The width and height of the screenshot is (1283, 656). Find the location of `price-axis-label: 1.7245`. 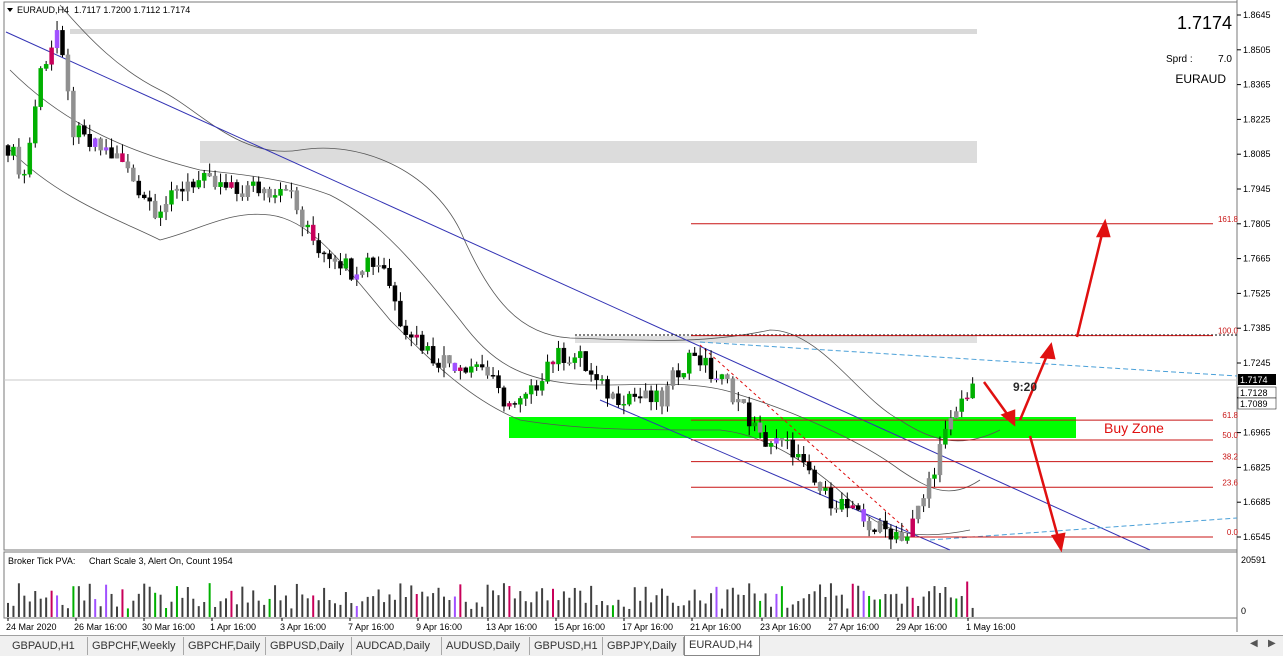

price-axis-label: 1.7245 is located at coordinates (1257, 363).